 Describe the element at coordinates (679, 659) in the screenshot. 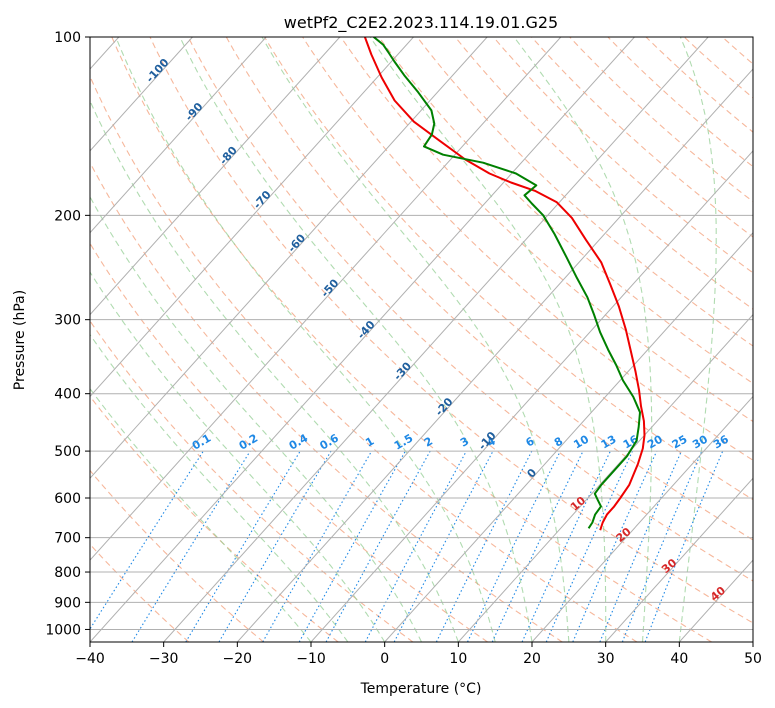

I see `x-tick-label: 40` at that location.